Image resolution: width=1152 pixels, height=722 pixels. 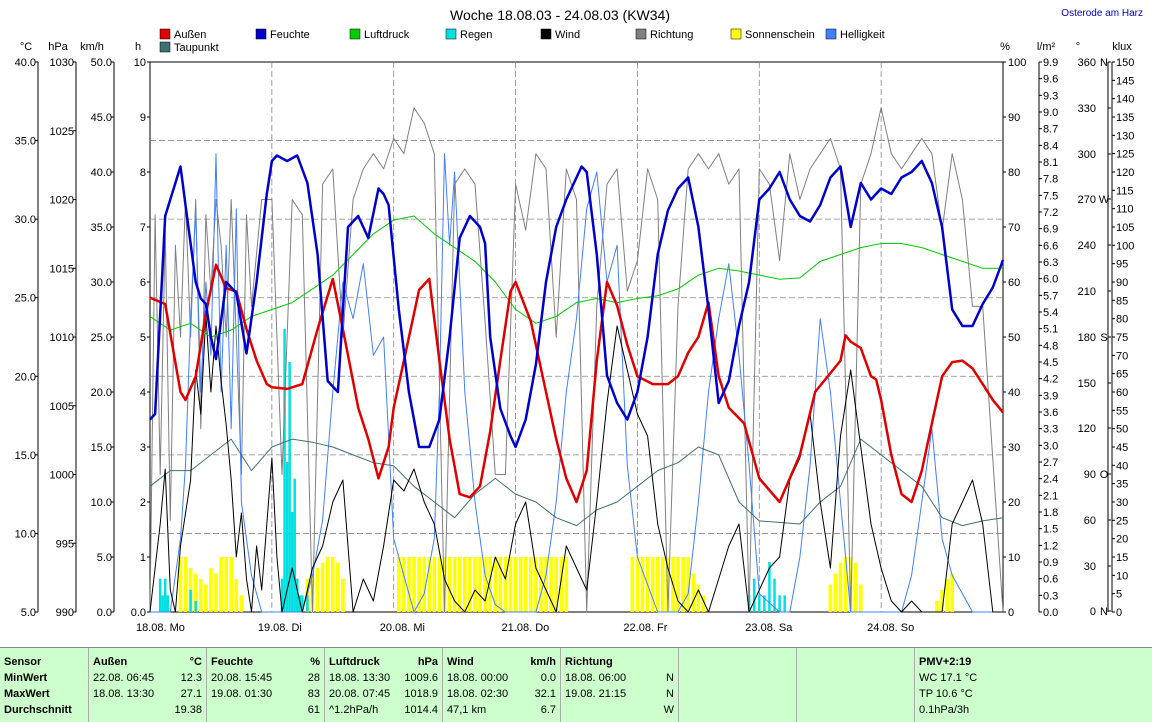 What do you see at coordinates (242, 694) in the screenshot?
I see `stats-time: 19.08. 01:30` at bounding box center [242, 694].